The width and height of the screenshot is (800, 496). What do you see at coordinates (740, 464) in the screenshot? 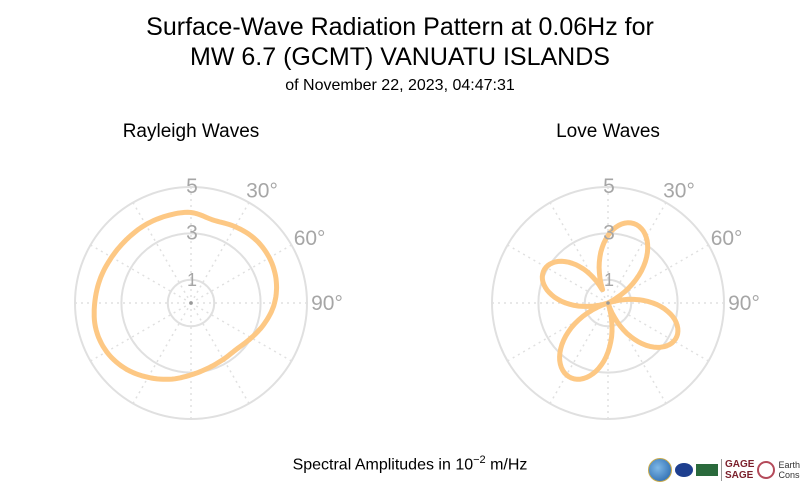
I see `gage-text: GAGE` at bounding box center [740, 464].